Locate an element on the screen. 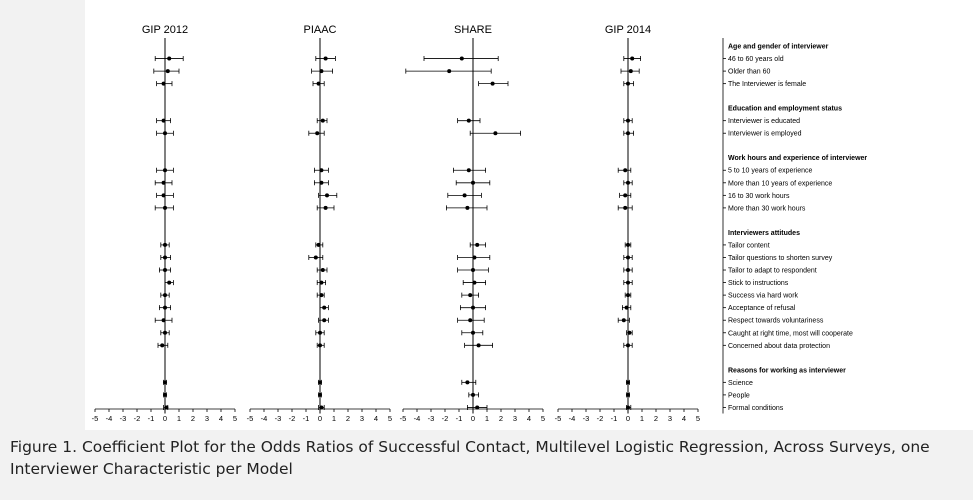 The image size is (973, 500). item-label: Tailor to adapt to respondent is located at coordinates (772, 271).